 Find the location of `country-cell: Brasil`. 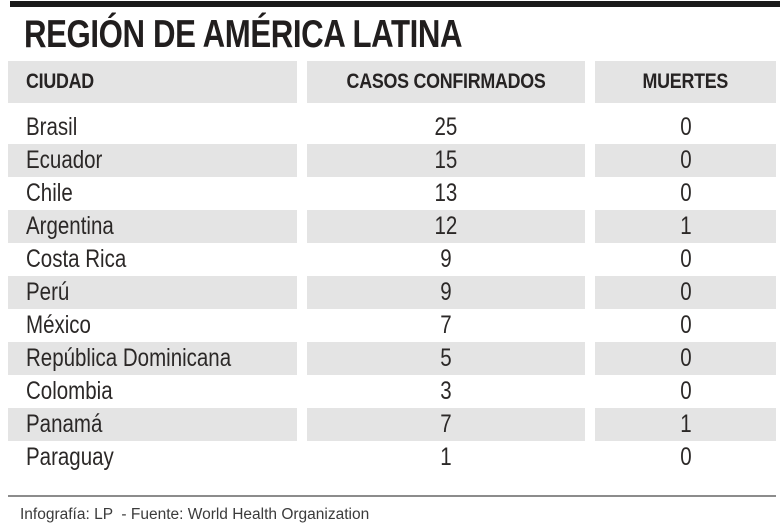

country-cell: Brasil is located at coordinates (152, 127).